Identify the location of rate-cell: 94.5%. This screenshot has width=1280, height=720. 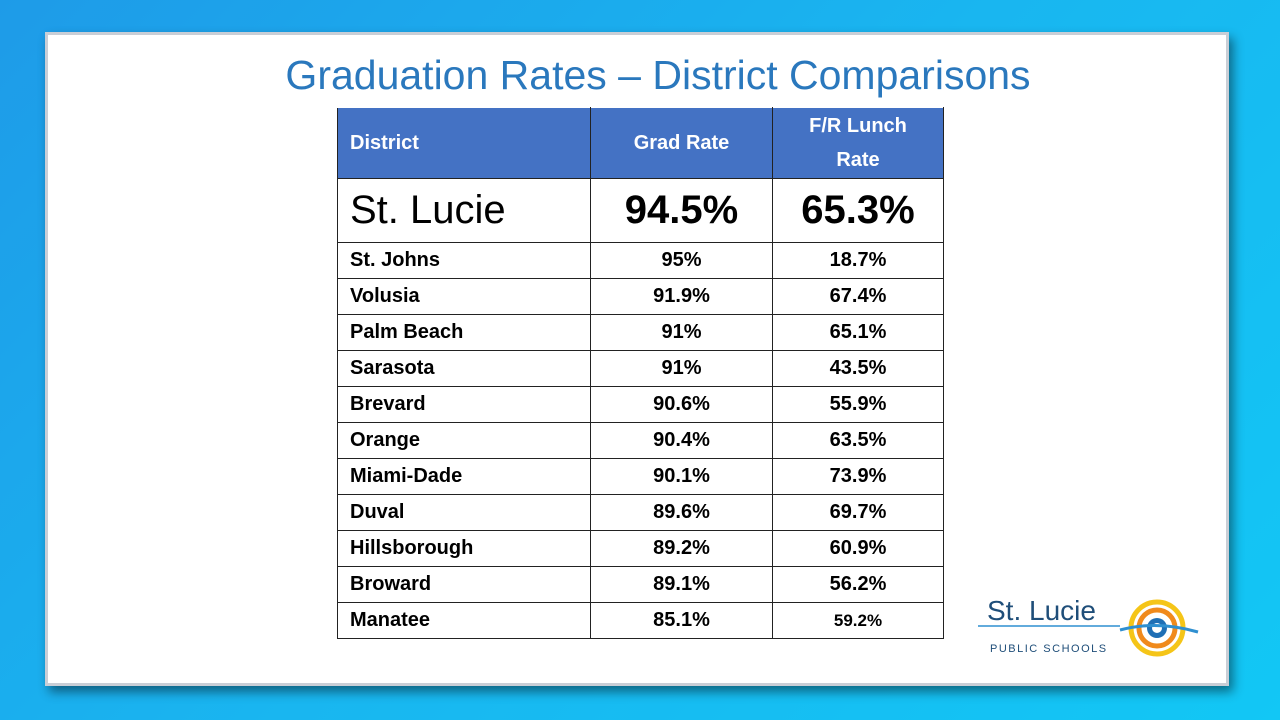
(681, 210).